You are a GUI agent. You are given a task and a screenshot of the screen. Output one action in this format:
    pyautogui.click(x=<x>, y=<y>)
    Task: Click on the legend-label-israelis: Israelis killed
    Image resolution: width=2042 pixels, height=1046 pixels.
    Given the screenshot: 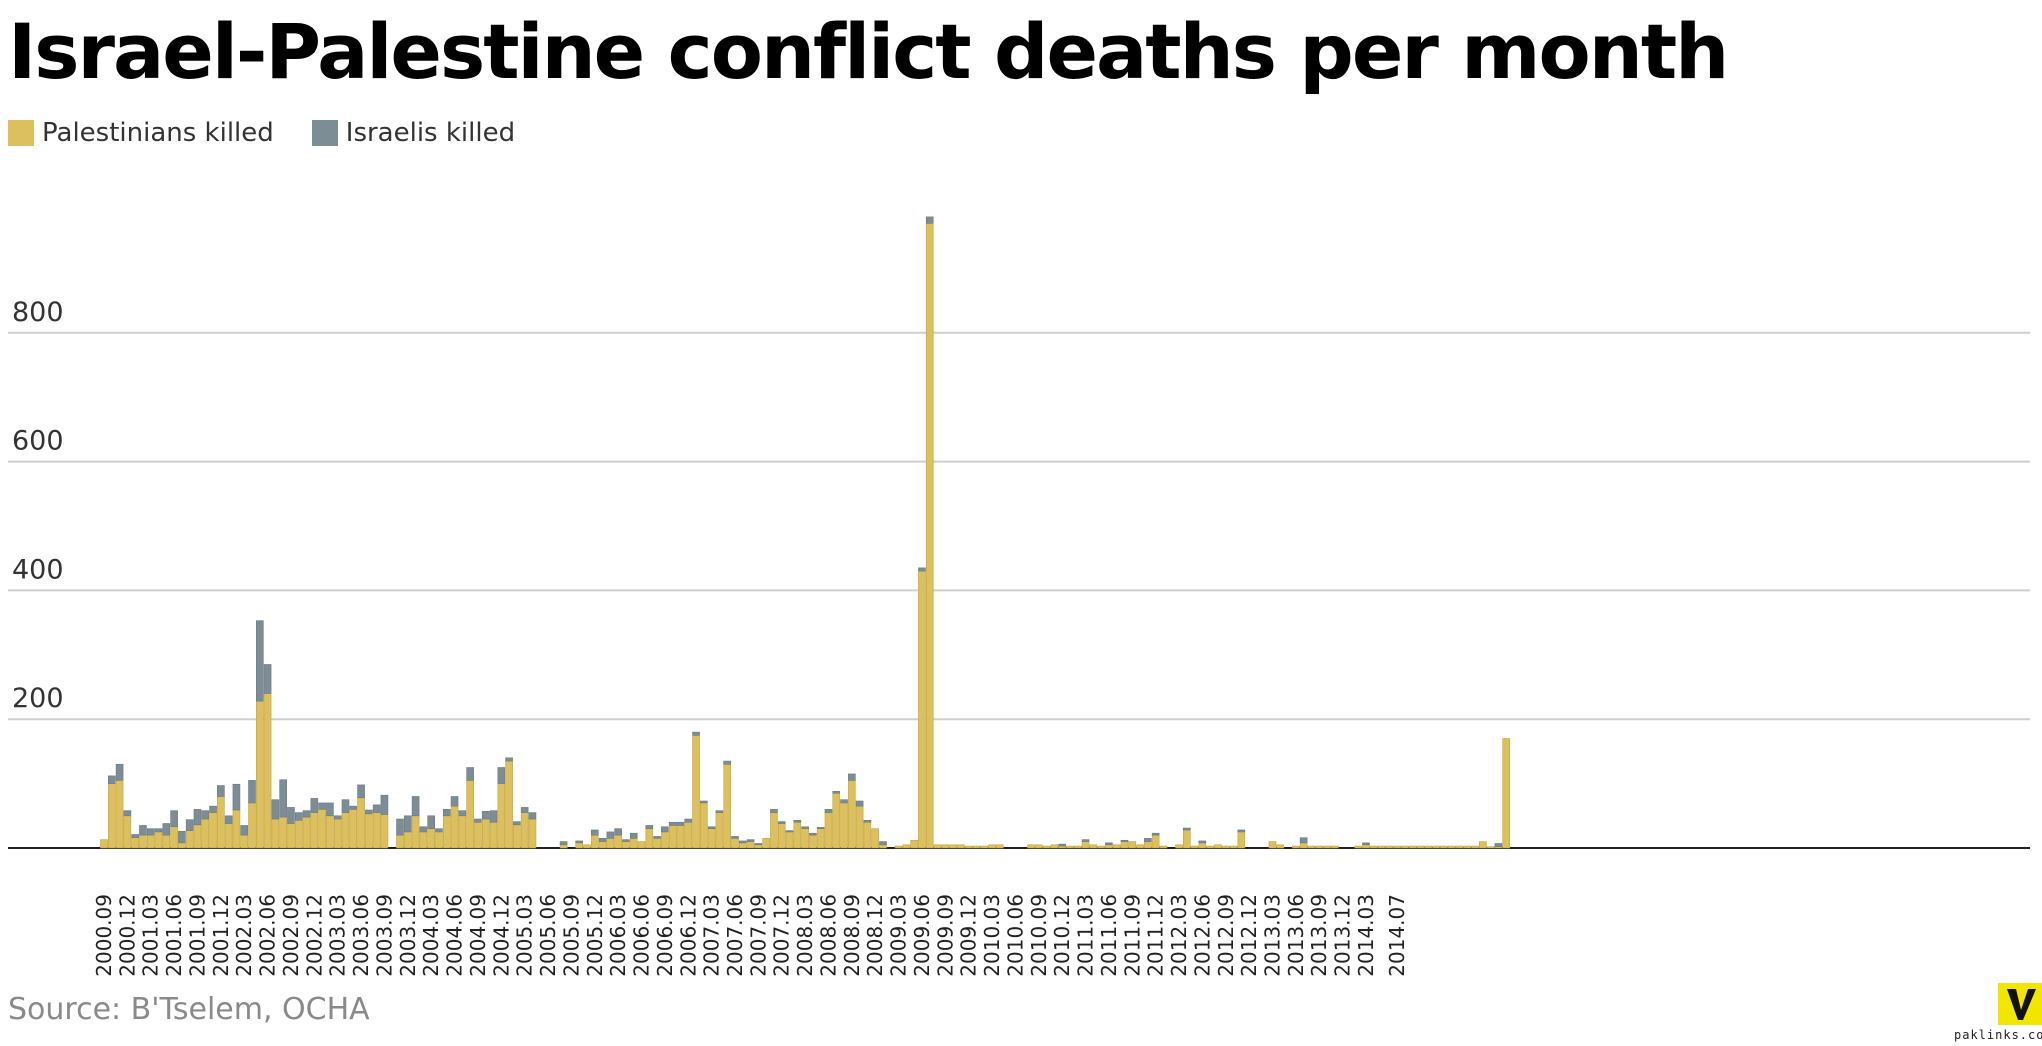 What is the action you would take?
    pyautogui.click(x=430, y=133)
    